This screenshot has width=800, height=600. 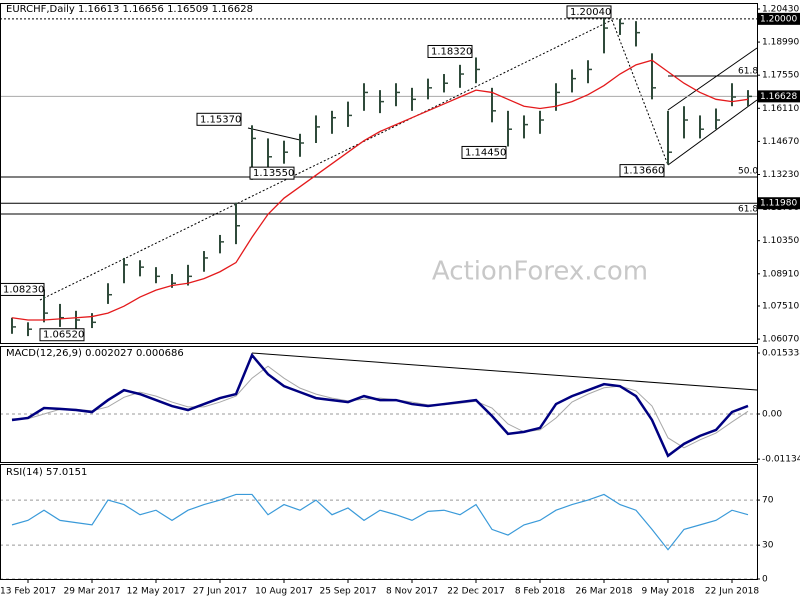 What do you see at coordinates (780, 76) in the screenshot?
I see `y-tick-label: 1.17550` at bounding box center [780, 76].